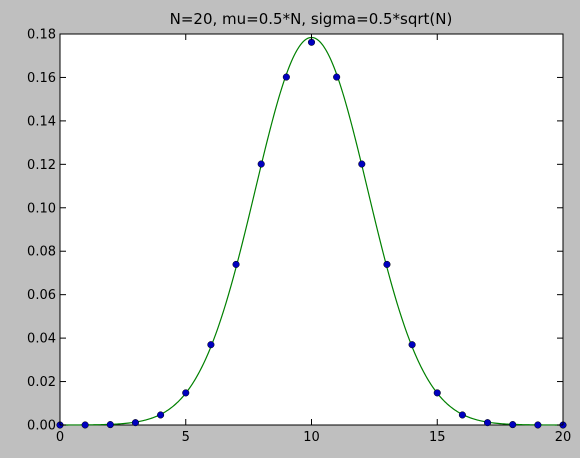  Describe the element at coordinates (311, 19) in the screenshot. I see `chart-title: N=20, mu=0.5*N, sigma=0.5*sqrt(N)` at that location.